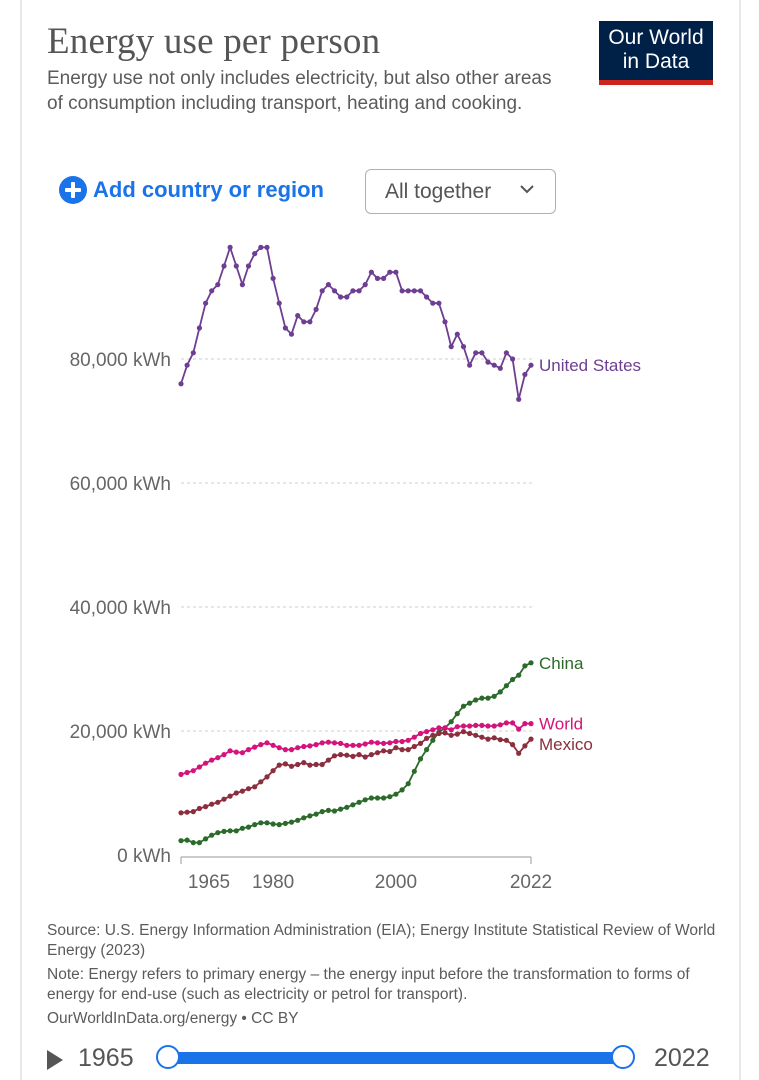 The image size is (759, 1080). I want to click on credit-link: OurWorldInData.org/energy • CC BY, so click(173, 1018).